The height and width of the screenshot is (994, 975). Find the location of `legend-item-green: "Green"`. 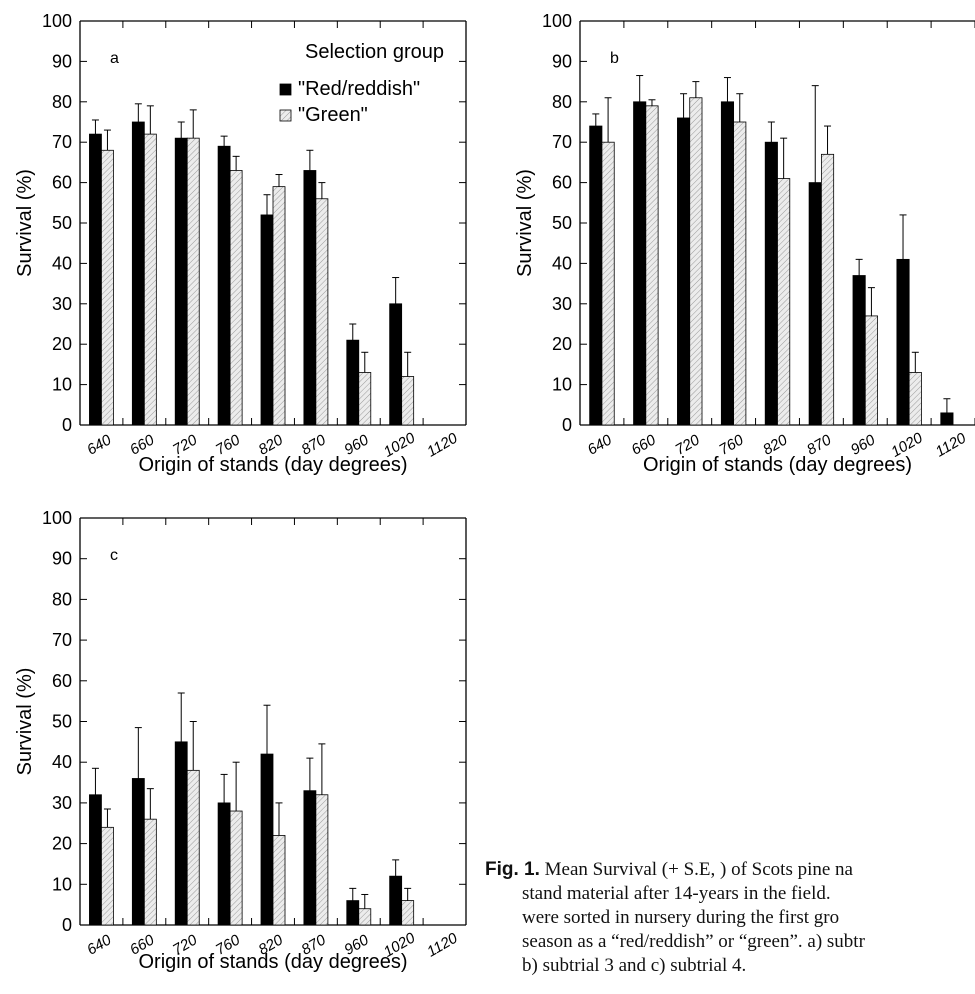

legend-item-green: "Green" is located at coordinates (333, 115).